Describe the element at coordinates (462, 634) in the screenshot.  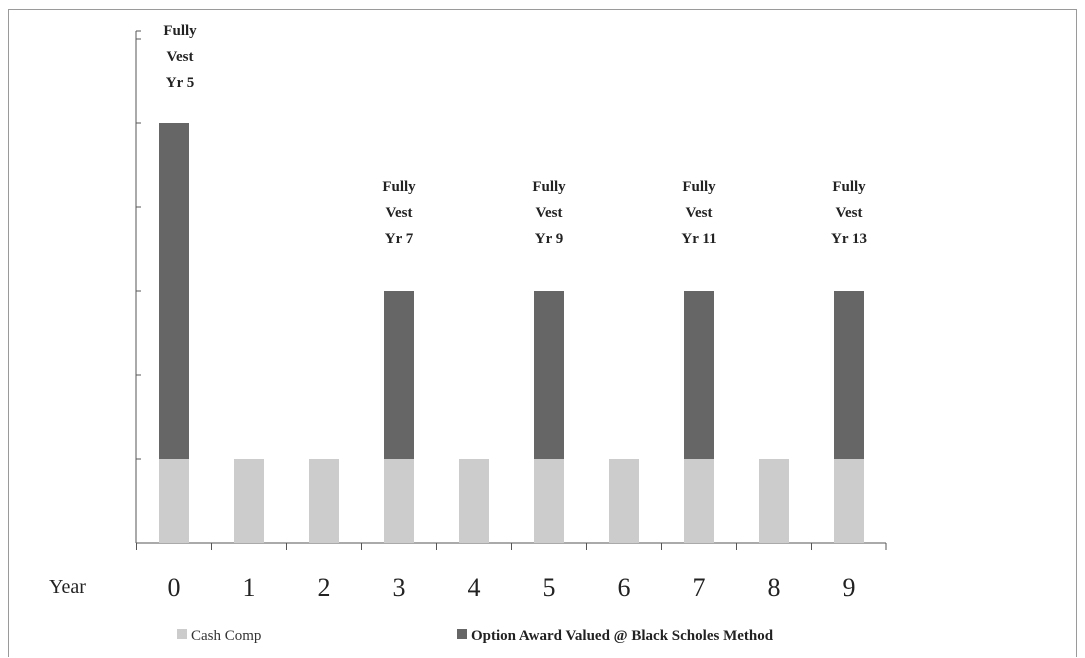
I see `legend-swatch-option-award` at that location.